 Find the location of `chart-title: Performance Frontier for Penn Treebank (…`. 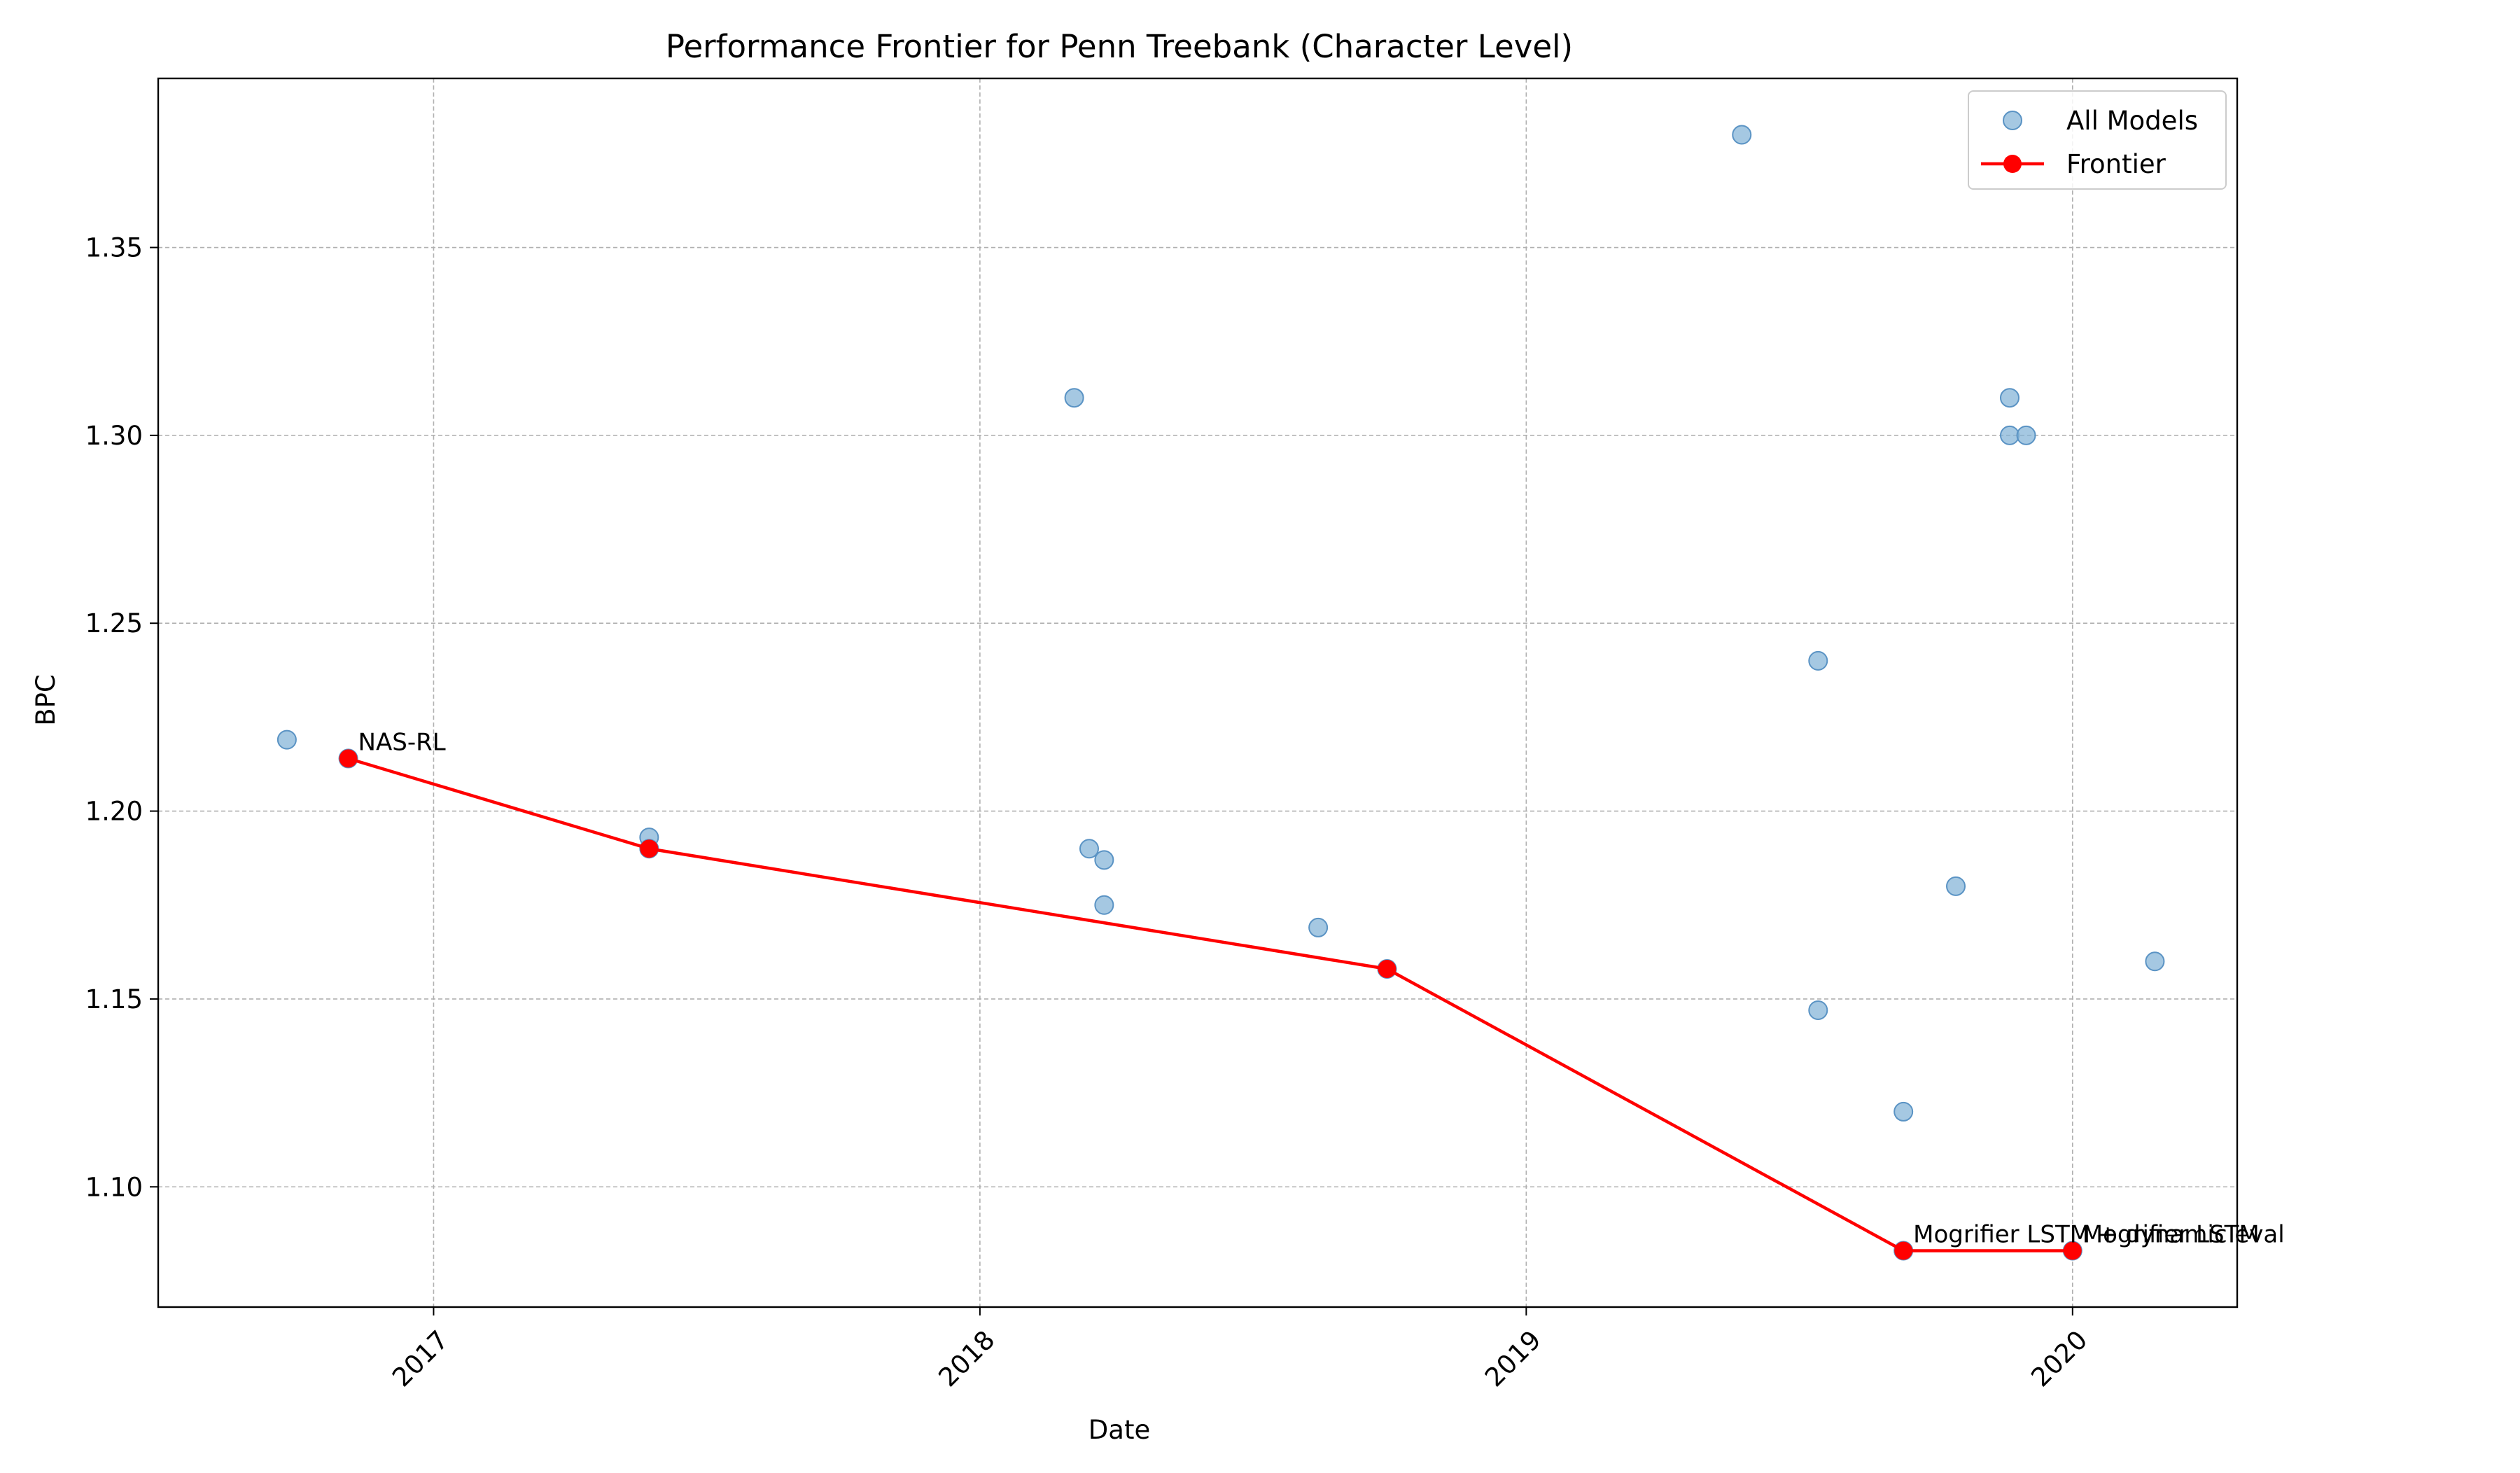

chart-title: Performance Frontier for Penn Treebank (… is located at coordinates (1119, 46).